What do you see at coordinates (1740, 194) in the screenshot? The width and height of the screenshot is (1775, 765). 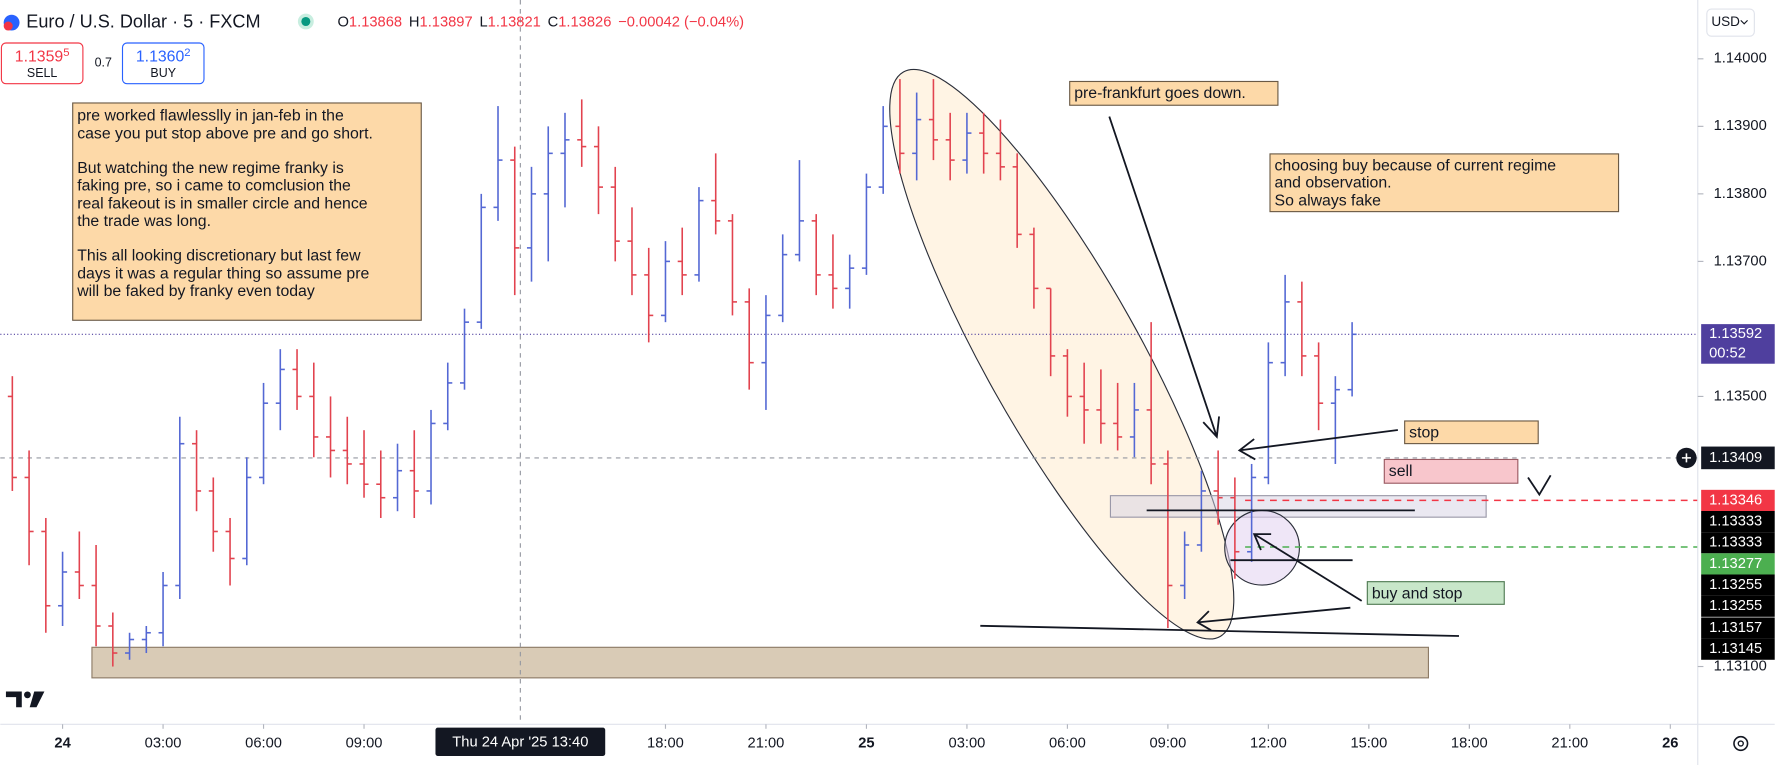 I see `y-tick-label: 1.13800` at bounding box center [1740, 194].